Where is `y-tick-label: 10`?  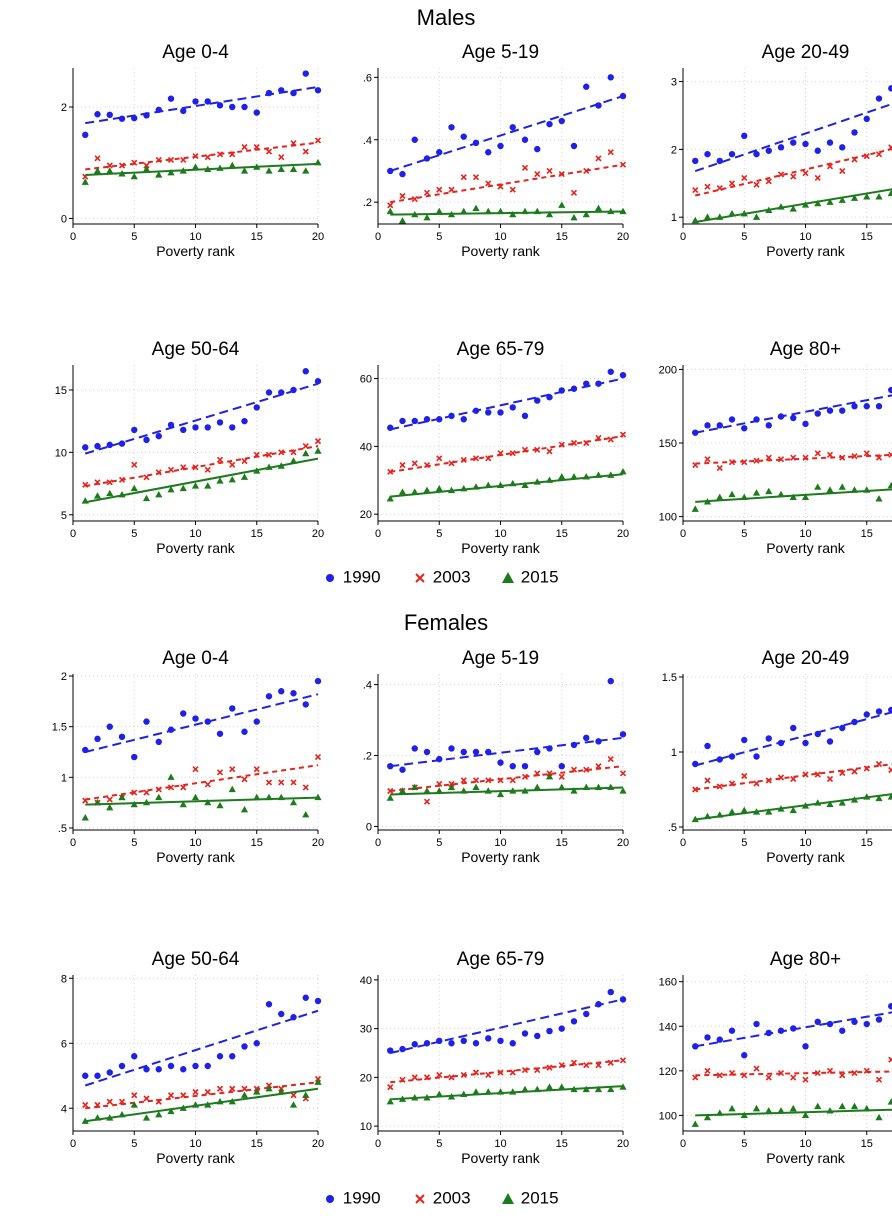 y-tick-label: 10 is located at coordinates (61, 453).